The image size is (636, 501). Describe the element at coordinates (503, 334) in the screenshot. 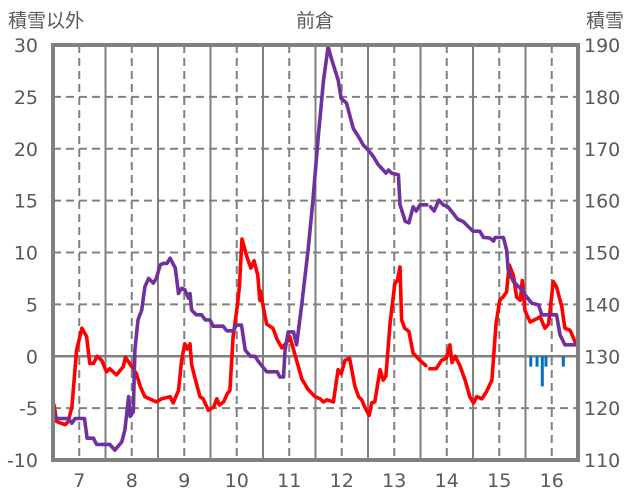

I see `temperature-line` at that location.